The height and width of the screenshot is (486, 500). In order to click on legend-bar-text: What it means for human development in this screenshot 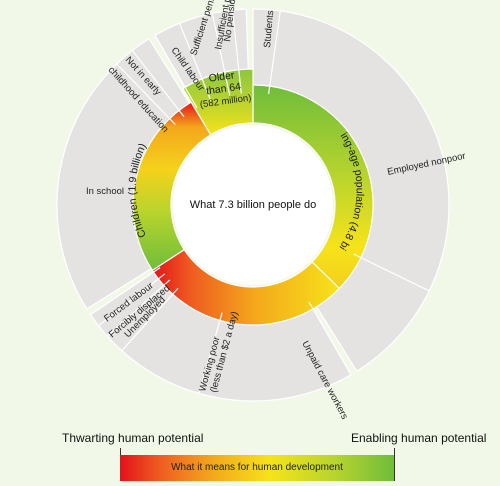, I will do `click(257, 467)`.